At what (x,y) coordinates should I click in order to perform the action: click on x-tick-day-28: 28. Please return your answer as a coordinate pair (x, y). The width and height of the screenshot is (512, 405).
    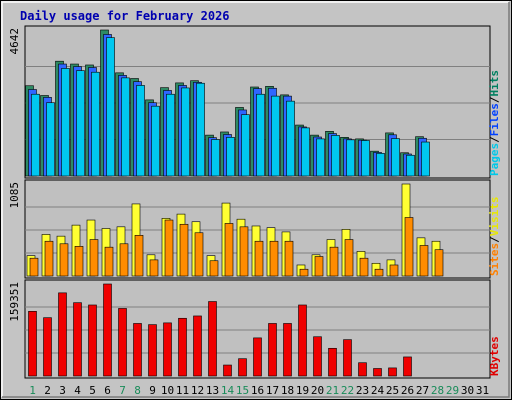
    Looking at the image, I should click on (437, 390).